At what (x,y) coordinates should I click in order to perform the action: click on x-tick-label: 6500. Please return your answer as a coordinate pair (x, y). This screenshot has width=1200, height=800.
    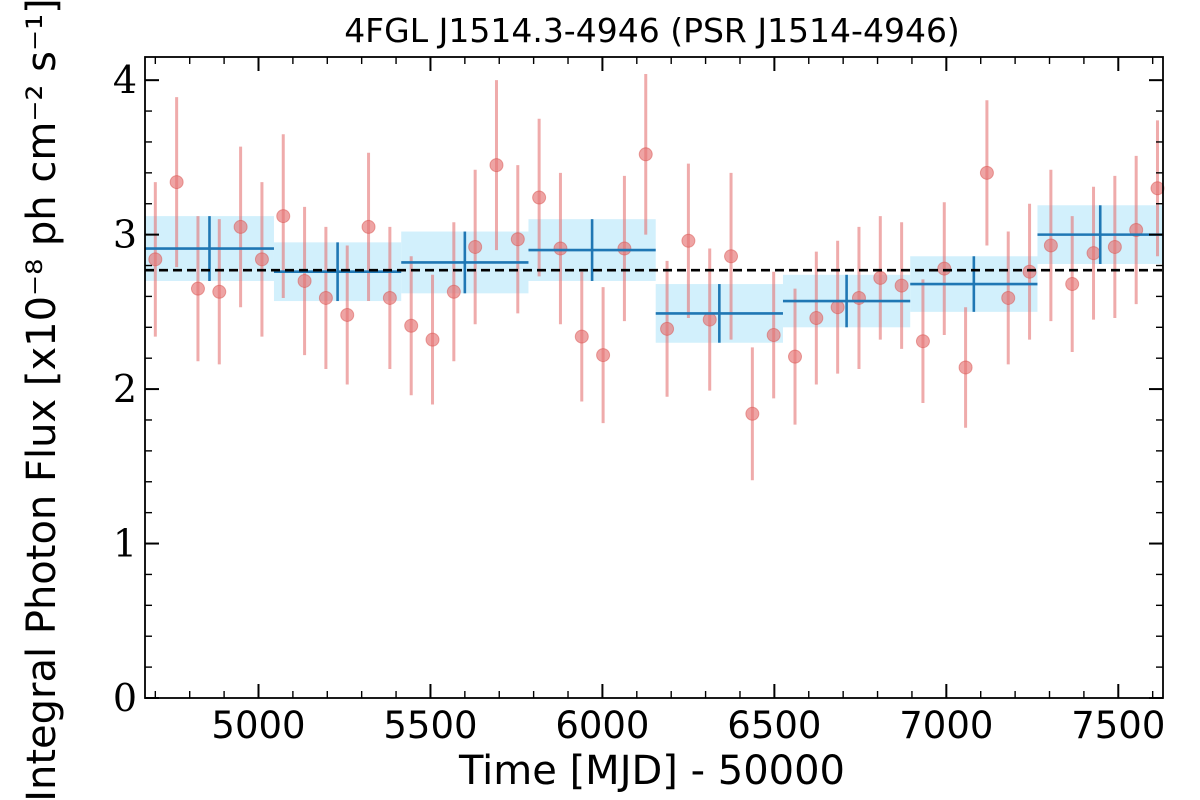
    Looking at the image, I should click on (774, 725).